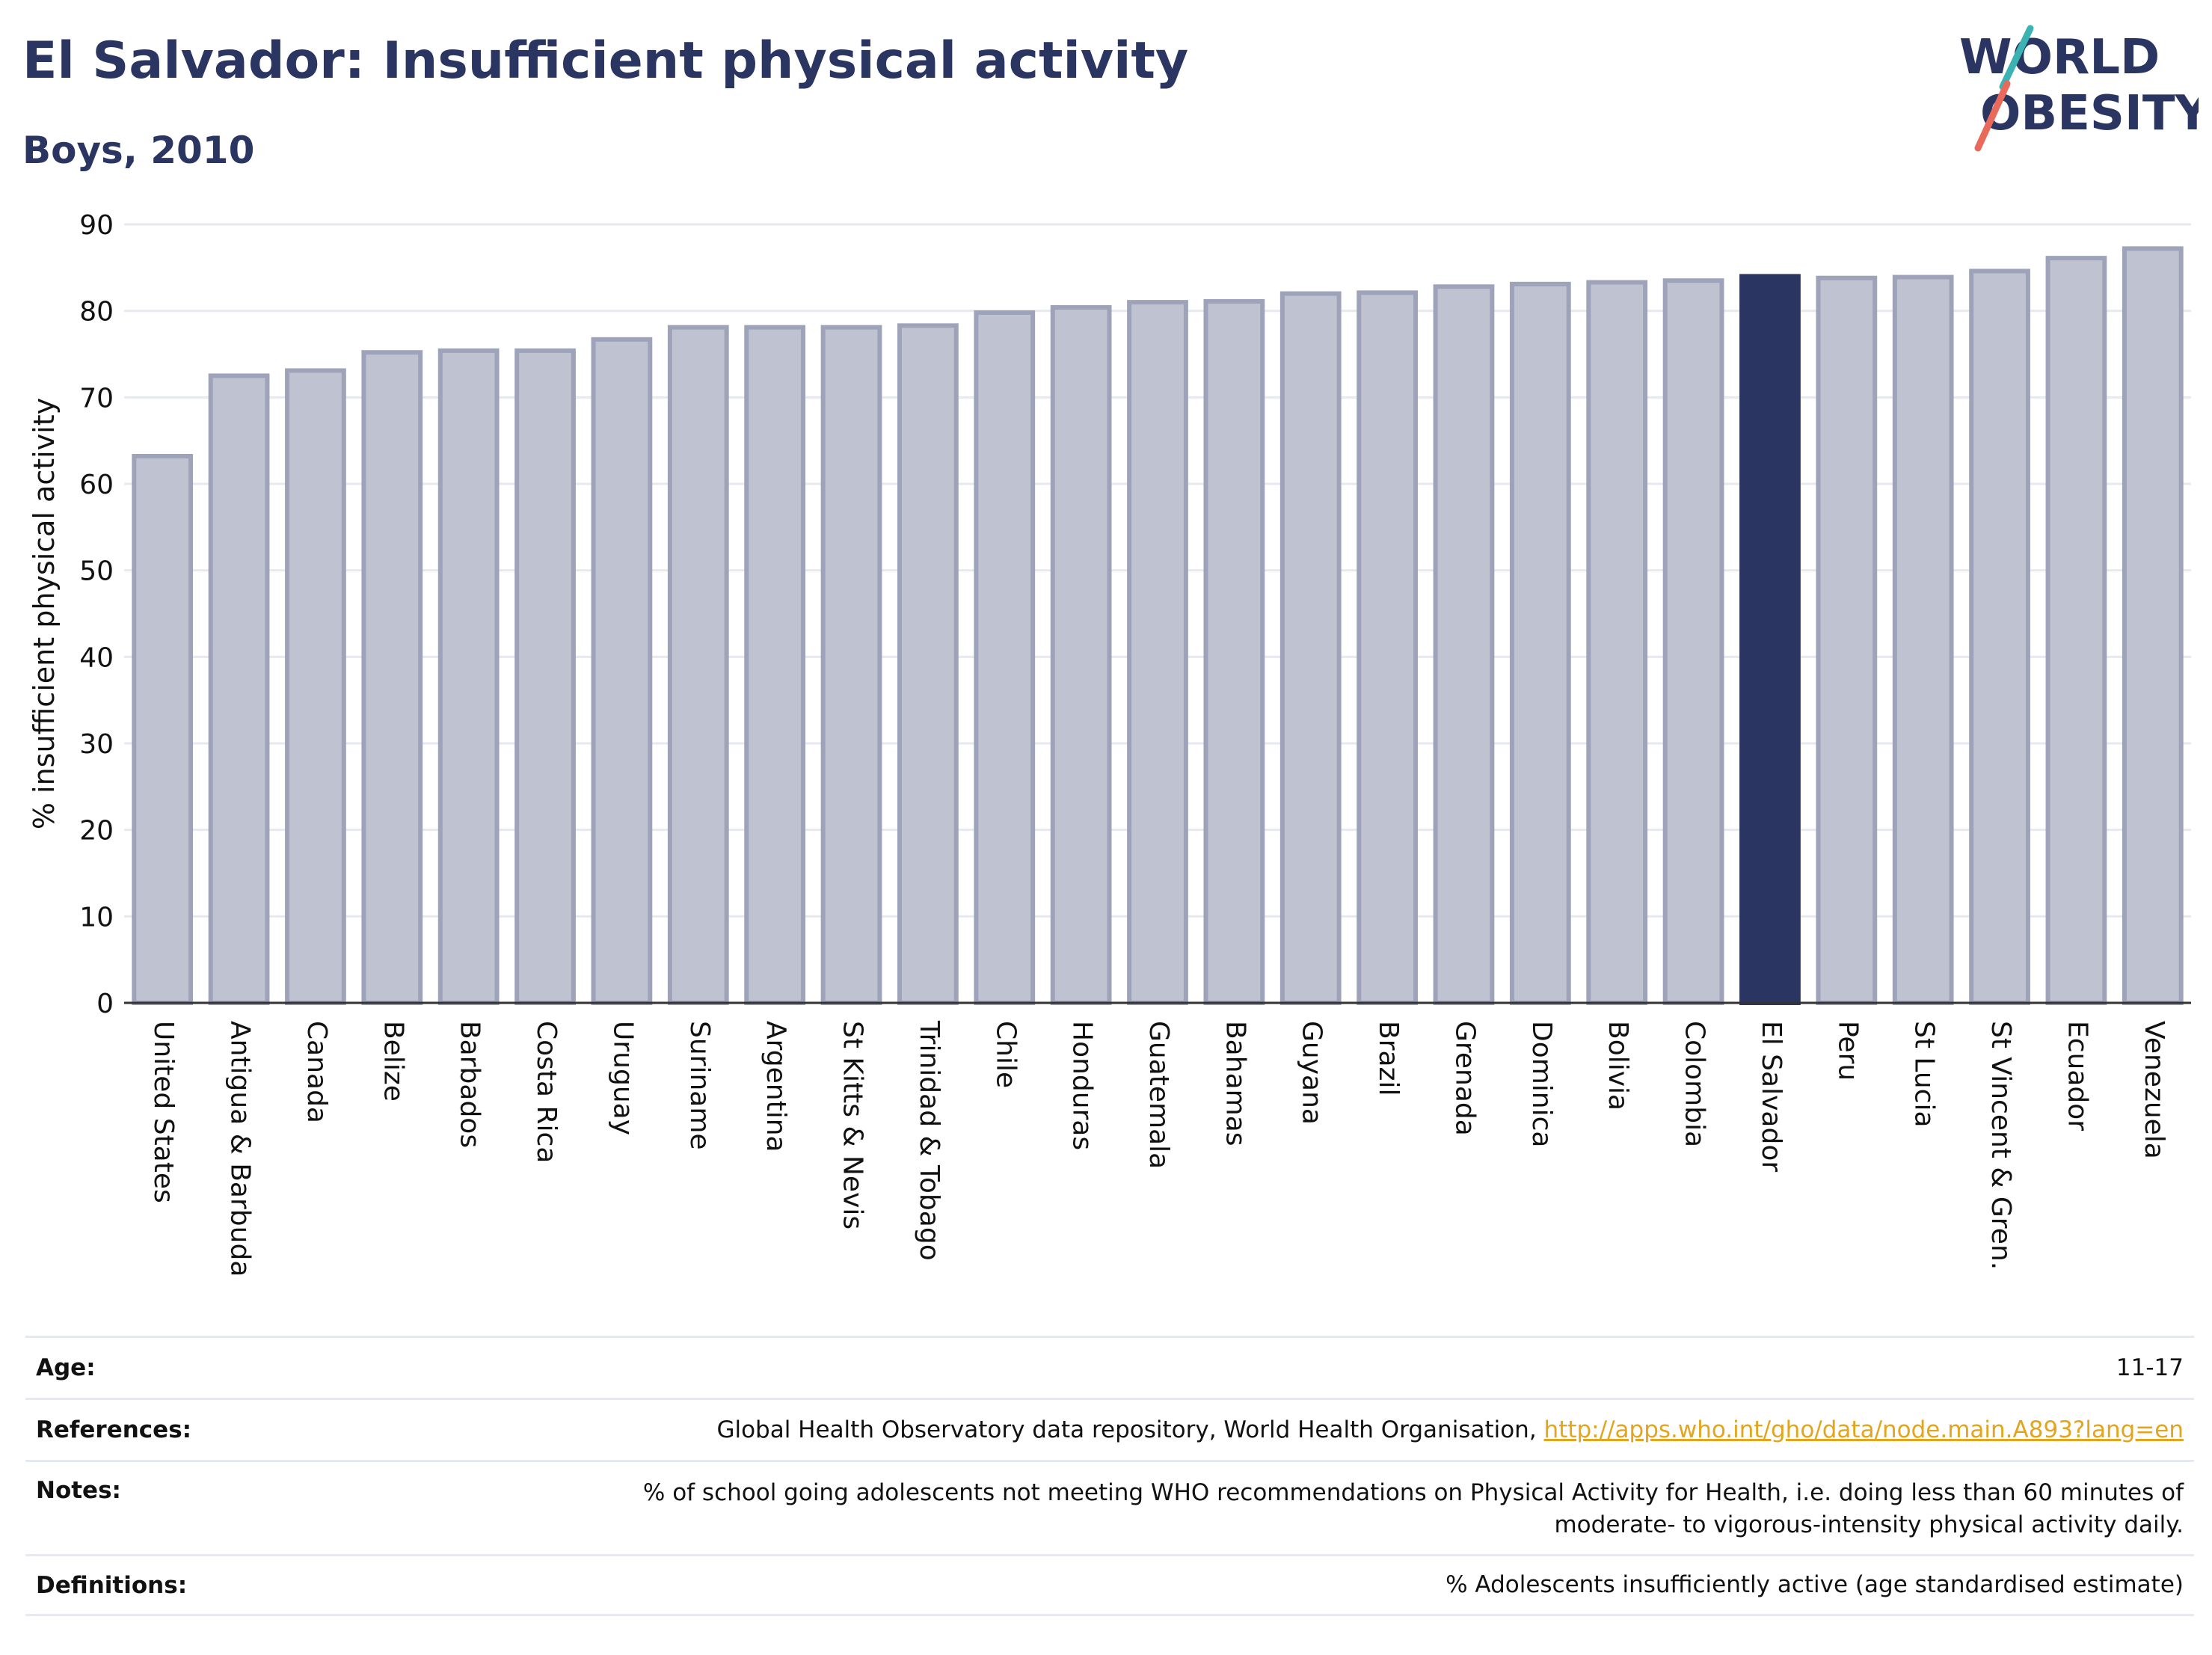 This screenshot has width=2212, height=1655. What do you see at coordinates (1924, 1074) in the screenshot?
I see `x-tick-label: St Lucia` at bounding box center [1924, 1074].